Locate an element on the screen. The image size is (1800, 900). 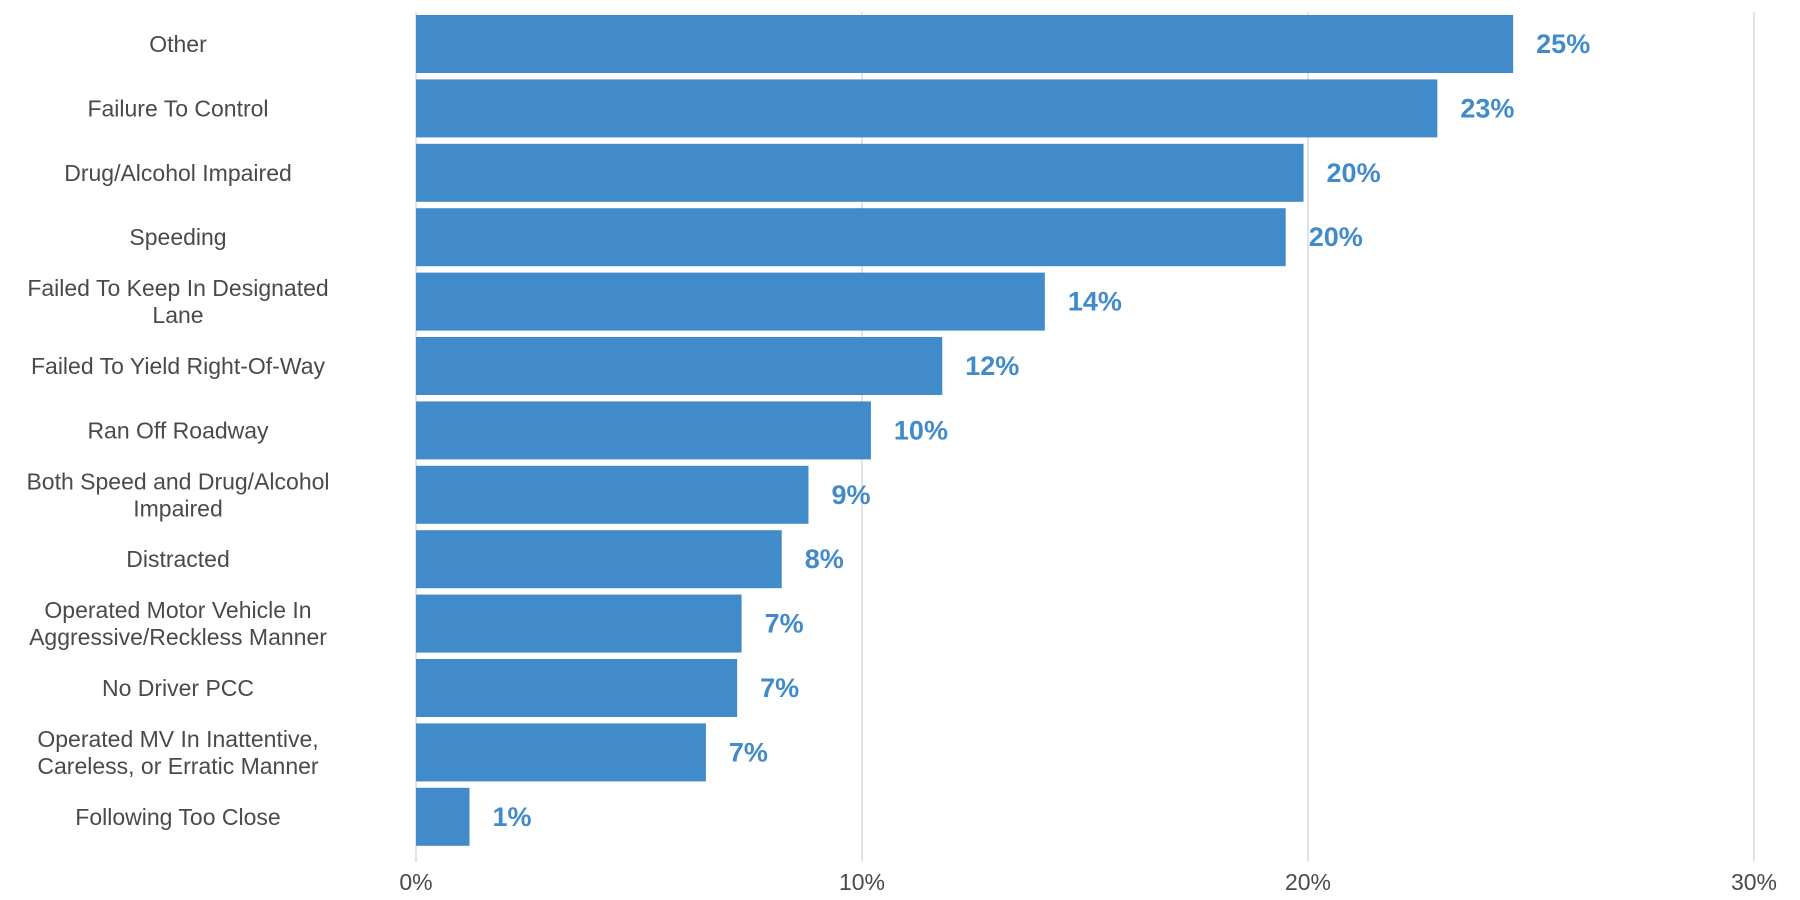
category-label-line: Both Speed and Drug/Alcohol is located at coordinates (177, 481).